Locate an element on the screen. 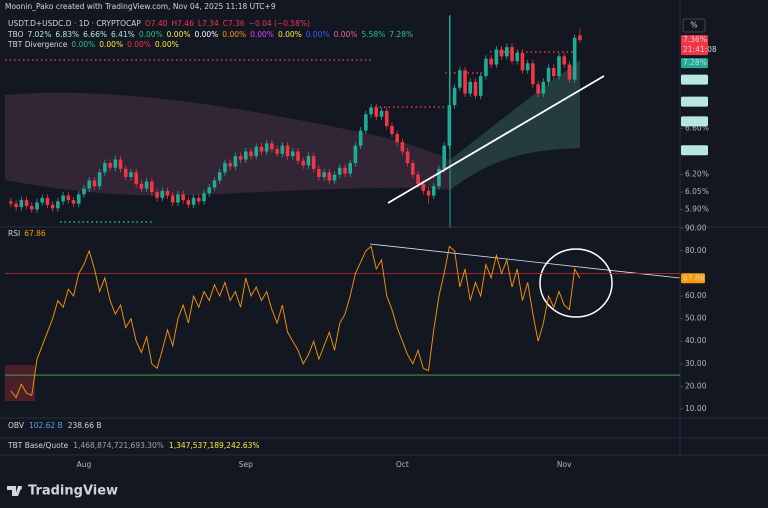 The image size is (768, 508). brand-logo-dot is located at coordinates (20, 488).